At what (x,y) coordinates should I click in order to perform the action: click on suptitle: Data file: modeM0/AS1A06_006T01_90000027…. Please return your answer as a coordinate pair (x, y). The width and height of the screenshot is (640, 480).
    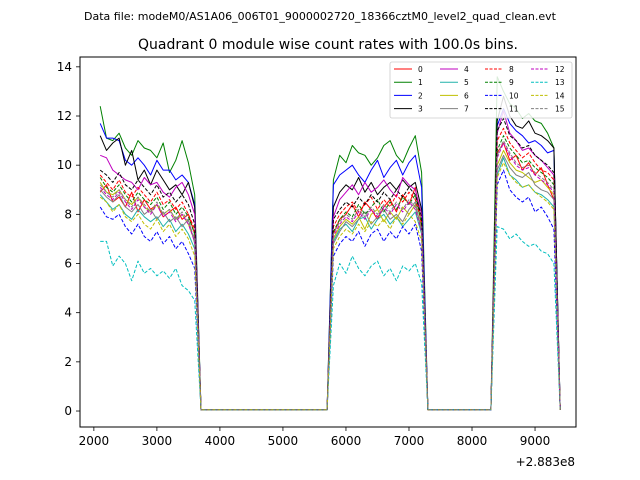
    Looking at the image, I should click on (320, 16).